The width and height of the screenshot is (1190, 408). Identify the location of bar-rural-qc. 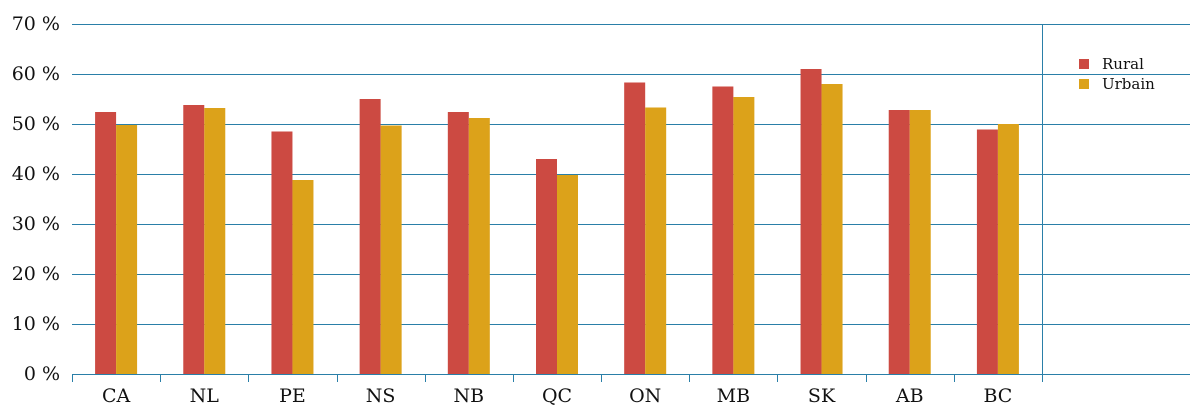
(546, 266).